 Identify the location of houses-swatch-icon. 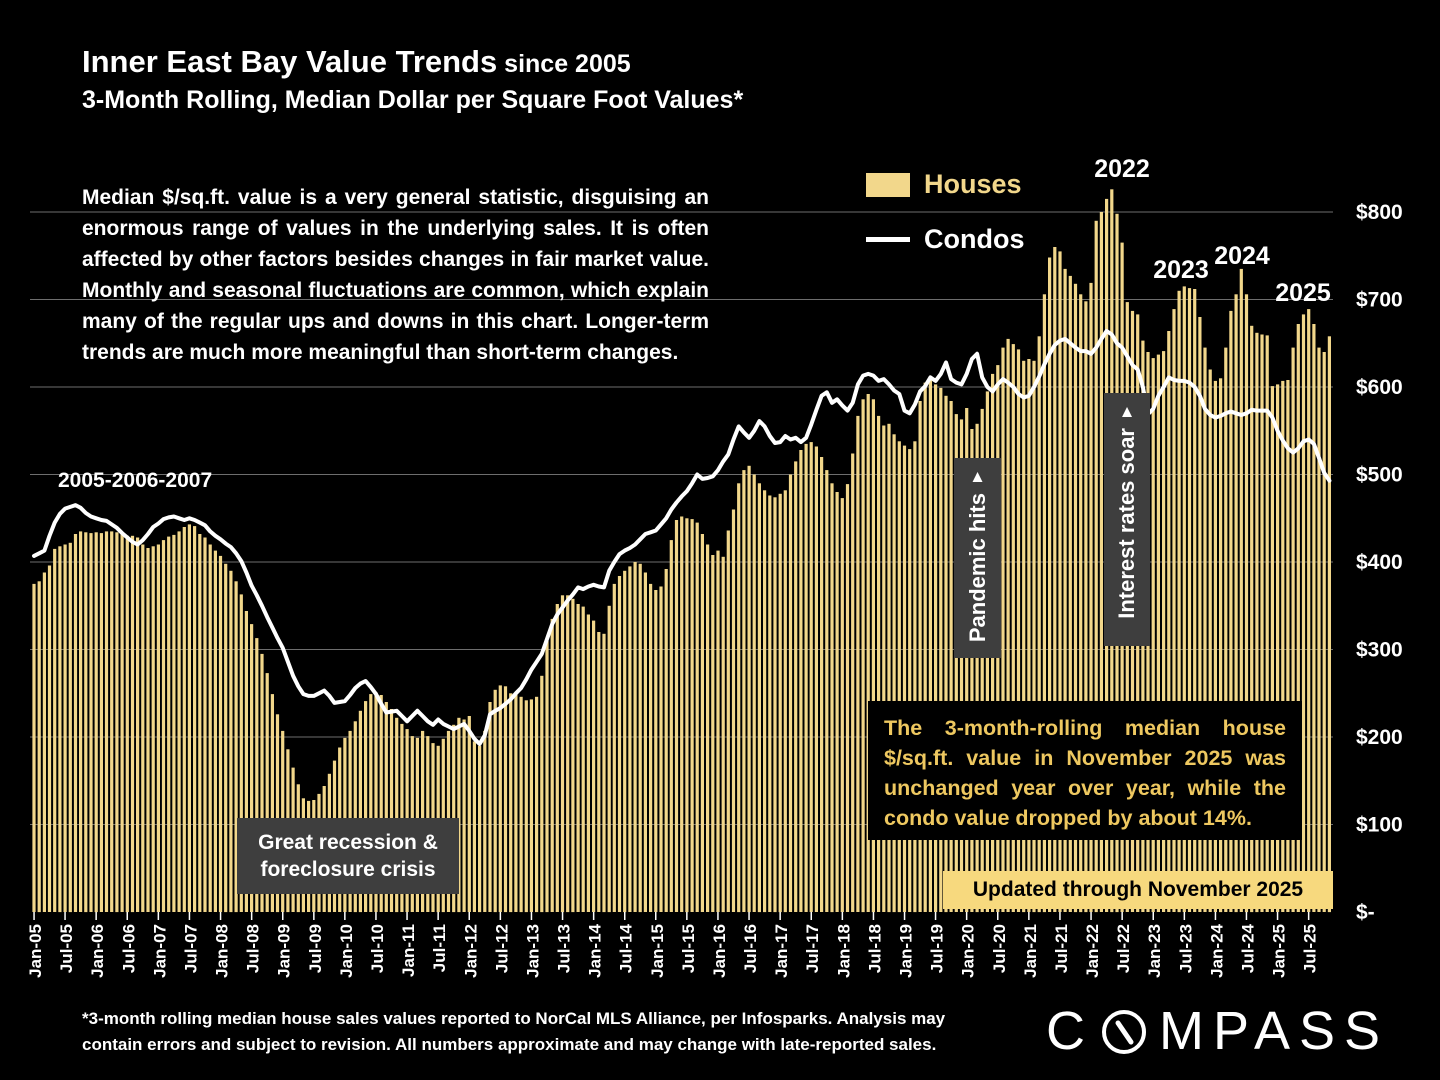
(888, 184).